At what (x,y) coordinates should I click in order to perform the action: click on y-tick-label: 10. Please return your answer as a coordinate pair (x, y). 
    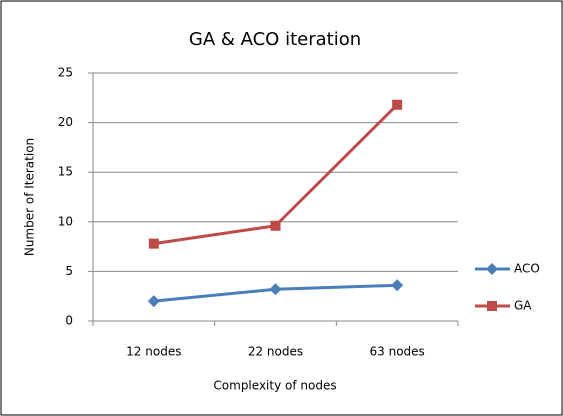
    Looking at the image, I should click on (65, 221).